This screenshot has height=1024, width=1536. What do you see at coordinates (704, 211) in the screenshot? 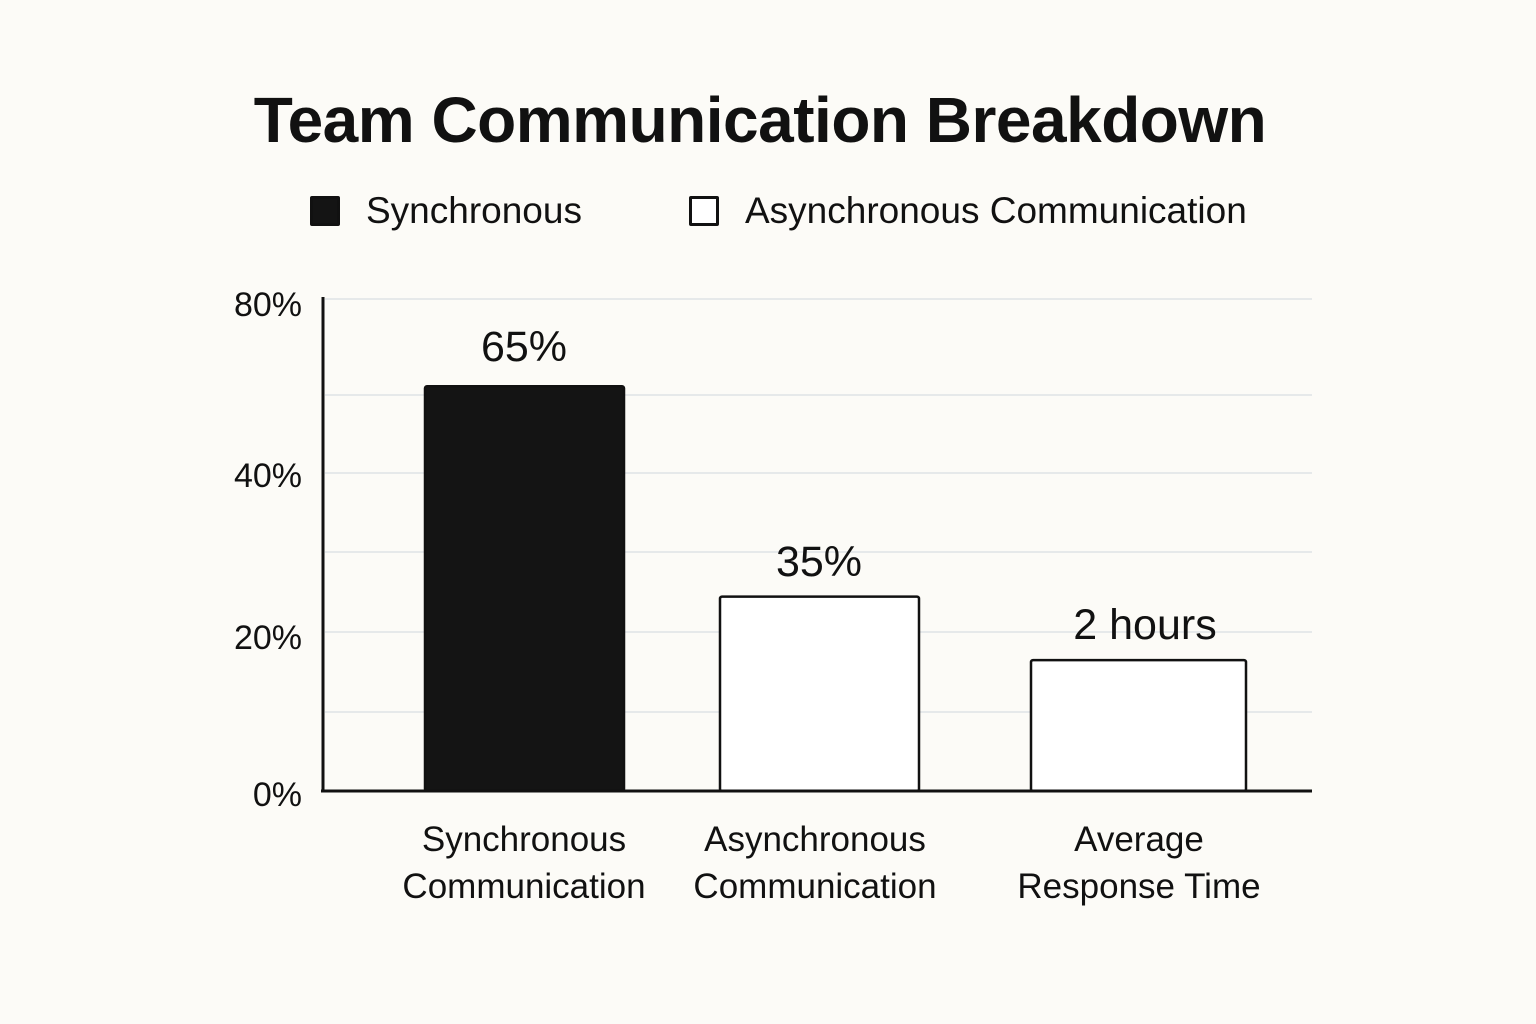
I see `legend-swatch-asynchronous` at bounding box center [704, 211].